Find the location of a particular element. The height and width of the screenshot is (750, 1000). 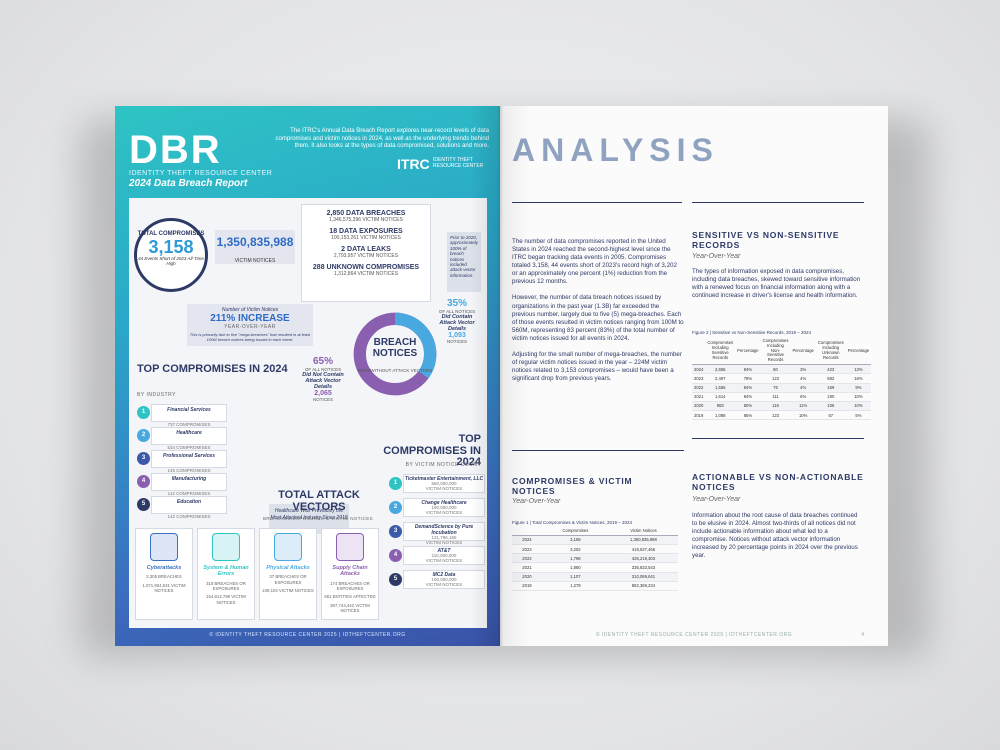

itrc-logo-text: IDENTITY THEFT RESOURCE CENTER is located at coordinates (458, 163).